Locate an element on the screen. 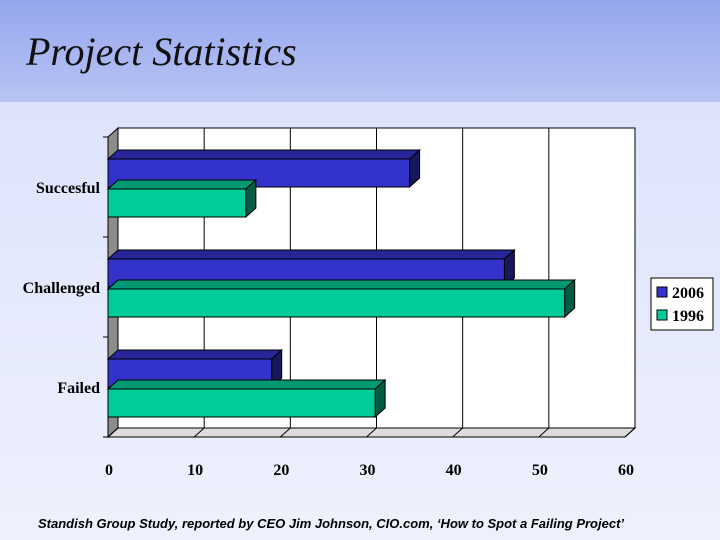  legend-label-1996: 1996 is located at coordinates (688, 316).